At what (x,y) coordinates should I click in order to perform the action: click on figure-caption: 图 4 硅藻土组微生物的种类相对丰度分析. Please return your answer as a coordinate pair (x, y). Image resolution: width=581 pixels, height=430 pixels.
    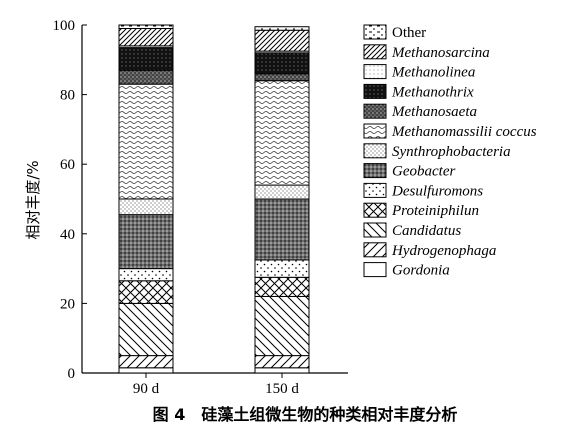
    Looking at the image, I should click on (305, 414).